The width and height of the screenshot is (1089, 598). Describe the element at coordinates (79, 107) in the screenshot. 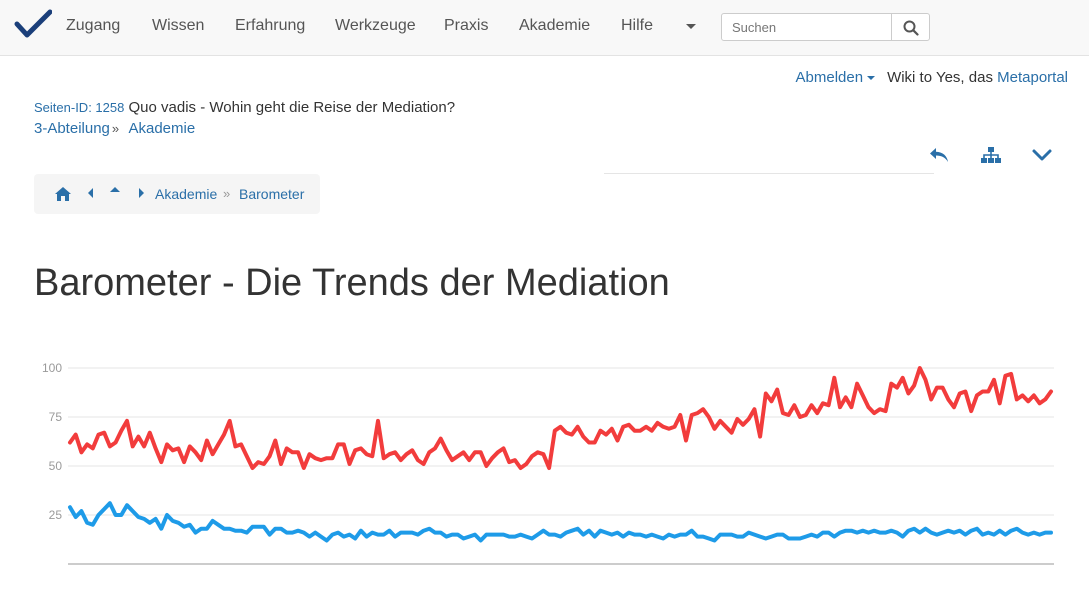

I see `page-id-label: Seiten-ID: 1258` at that location.